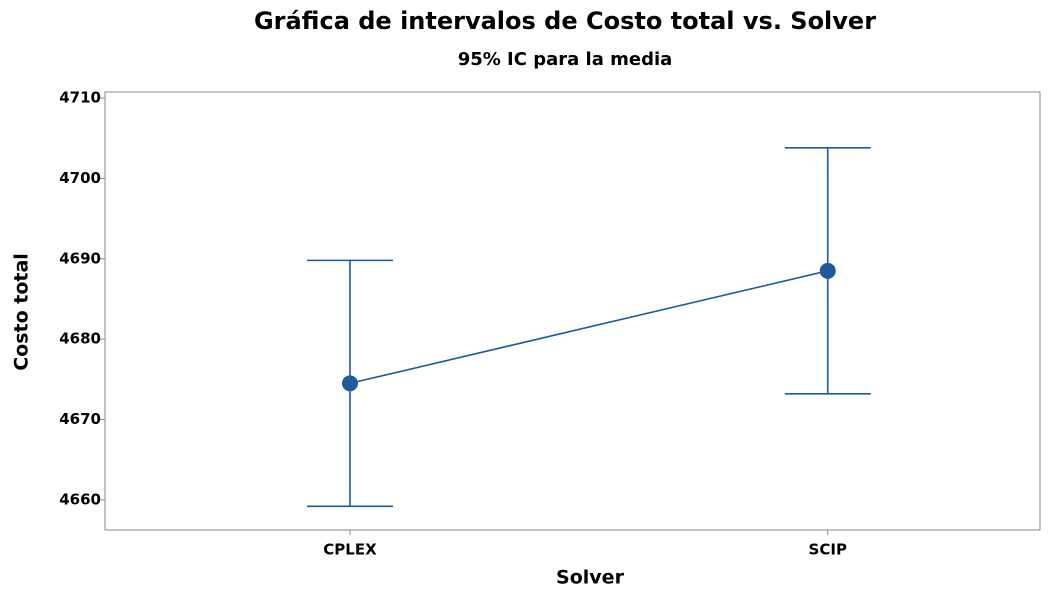 The width and height of the screenshot is (1056, 590). What do you see at coordinates (80, 419) in the screenshot?
I see `y-tick-label: 4670` at bounding box center [80, 419].